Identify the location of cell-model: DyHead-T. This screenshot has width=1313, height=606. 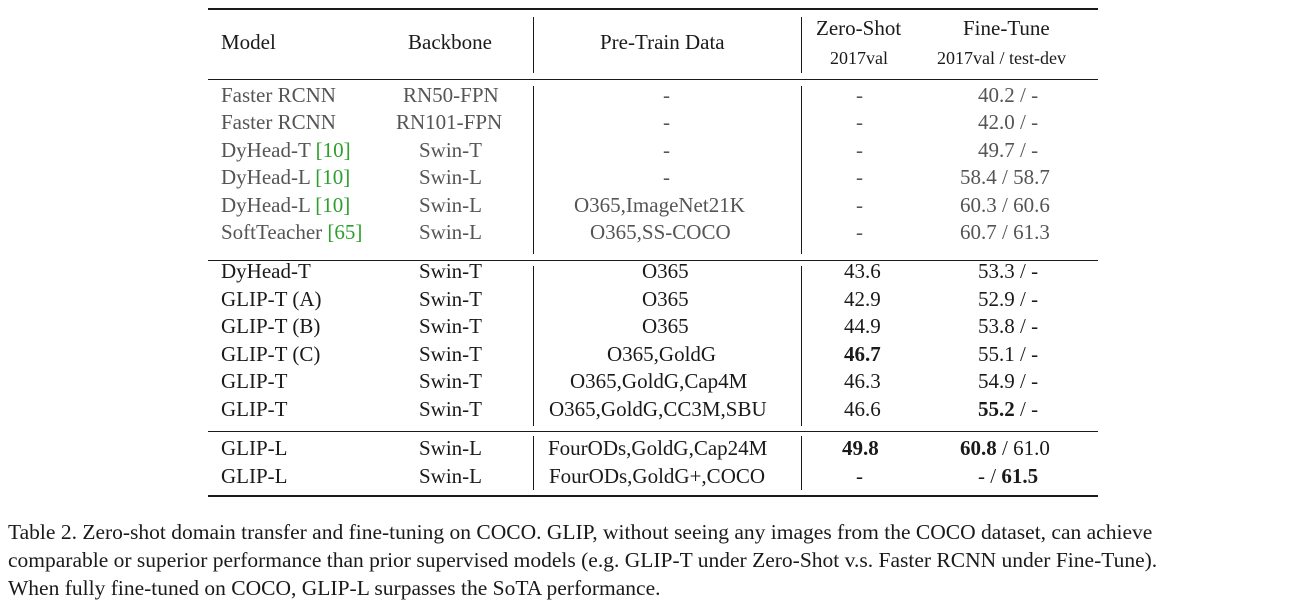
(266, 271).